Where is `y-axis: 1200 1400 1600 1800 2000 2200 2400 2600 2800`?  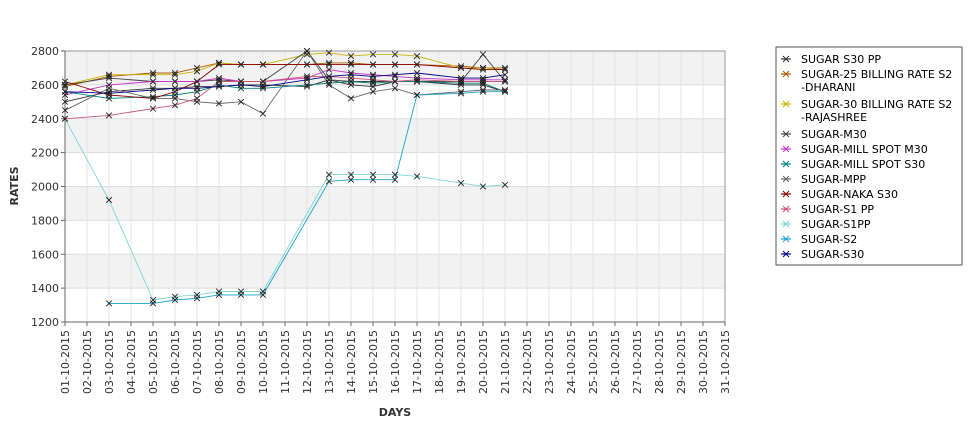
y-axis: 1200 1400 1600 1800 2000 2200 2400 2600 2800 is located at coordinates (48, 187).